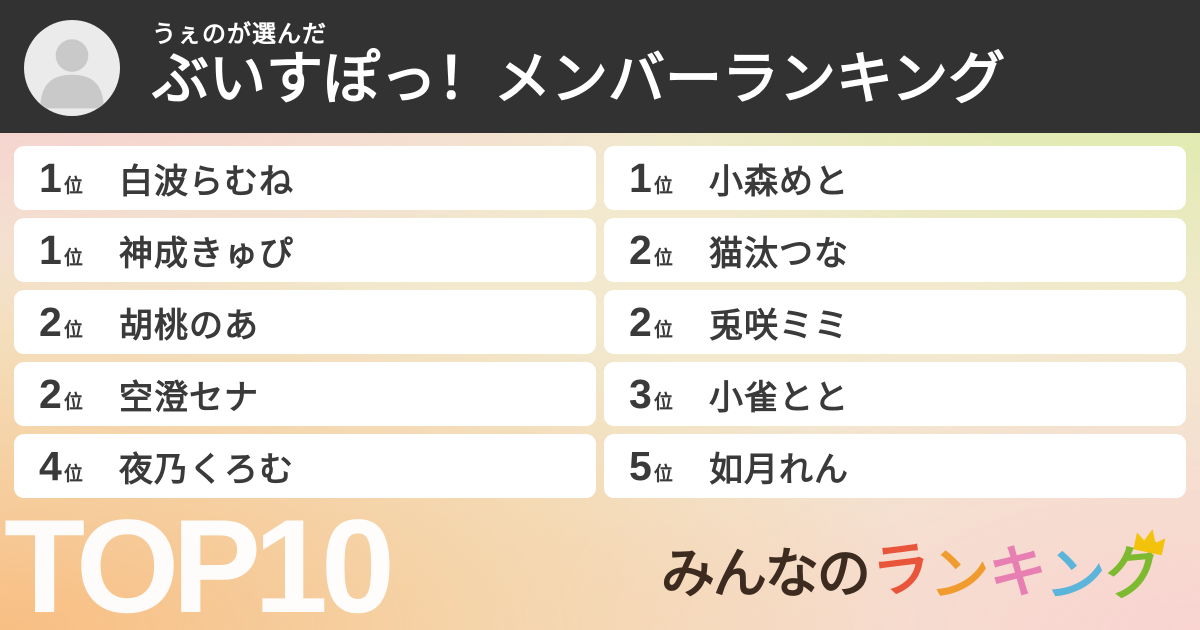 Image resolution: width=1200 pixels, height=630 pixels. I want to click on logo-colored-text: ランキング, so click(1017, 570).